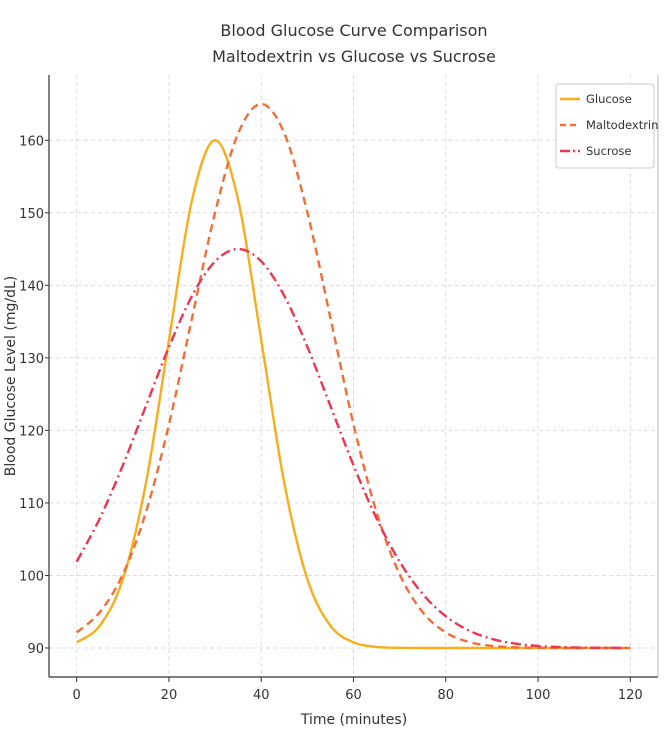 This screenshot has height=754, width=669. I want to click on y-tick-label: 110, so click(31, 504).